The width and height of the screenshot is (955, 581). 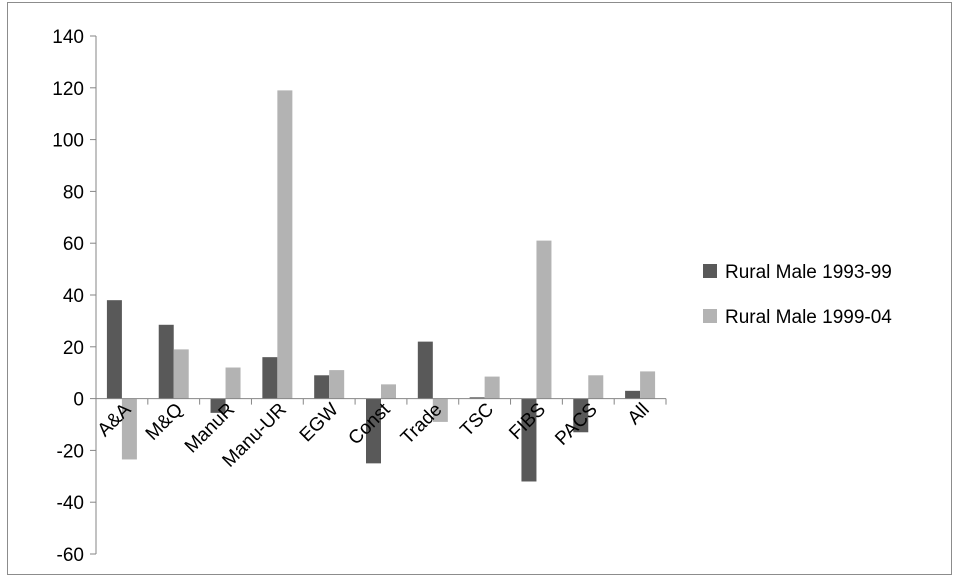 I want to click on x-category-label: M&Q, so click(x=164, y=421).